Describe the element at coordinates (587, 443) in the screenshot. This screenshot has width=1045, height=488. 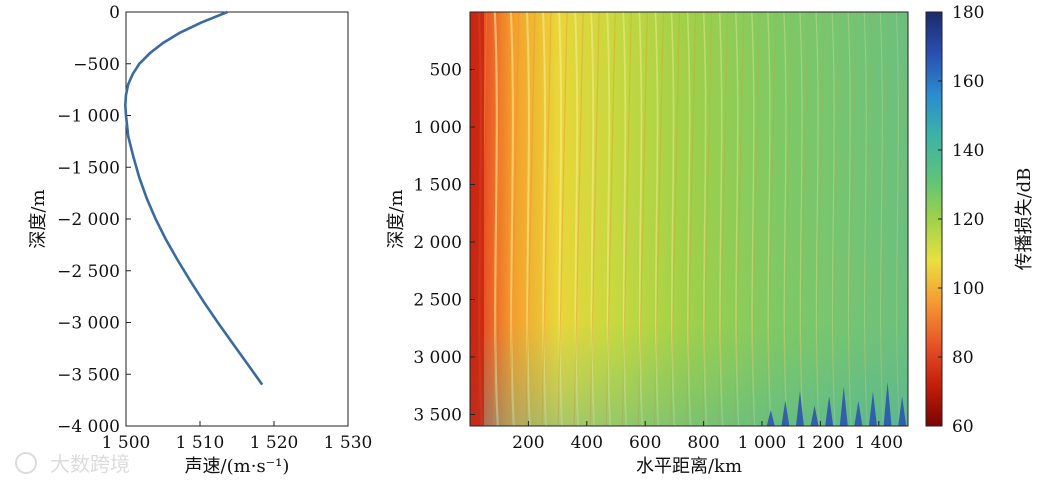
I see `heatmap-x-tick-label: 400` at that location.